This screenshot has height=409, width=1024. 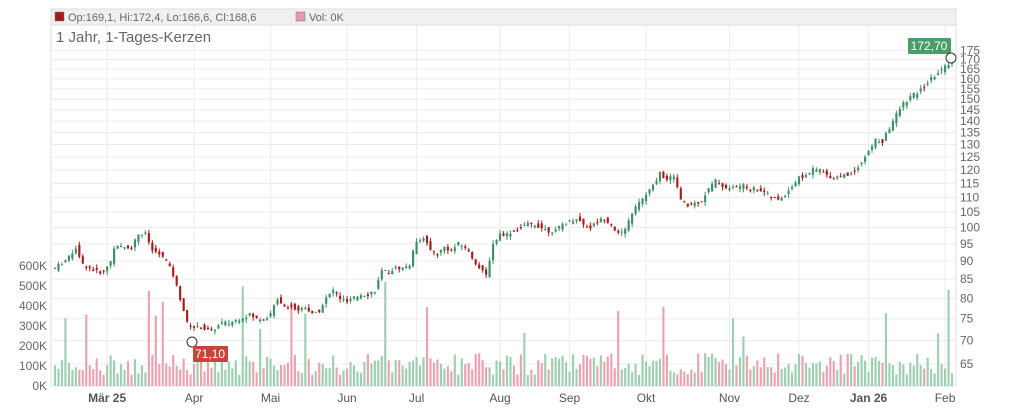 I want to click on price-tick-label: 170, so click(x=970, y=60).